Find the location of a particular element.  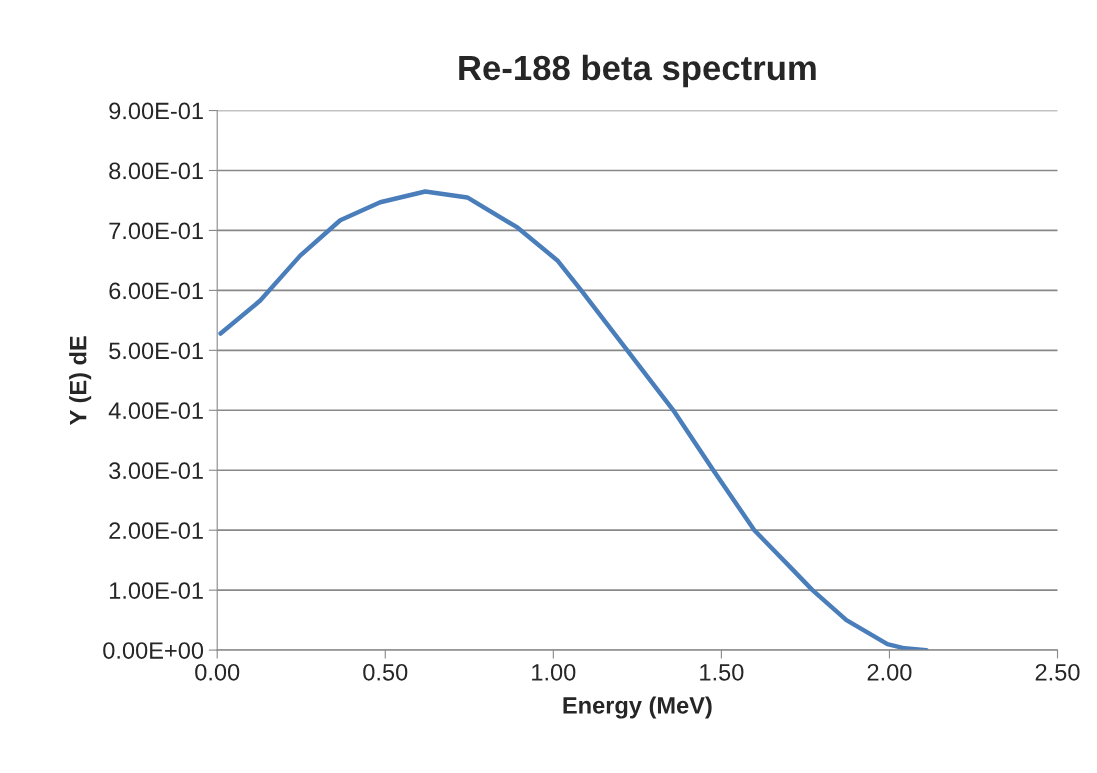

x-tick-label: 1.00 is located at coordinates (554, 672).